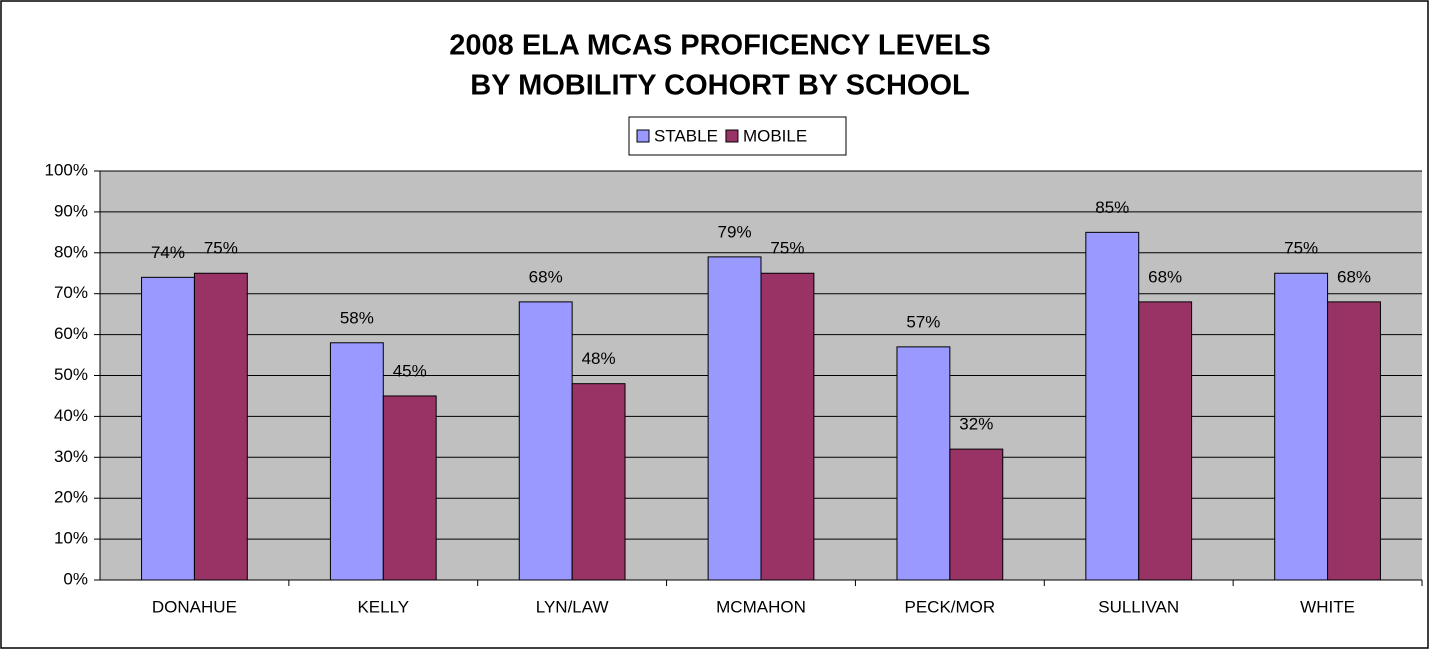 The image size is (1429, 649). I want to click on value-label: 45%, so click(410, 370).